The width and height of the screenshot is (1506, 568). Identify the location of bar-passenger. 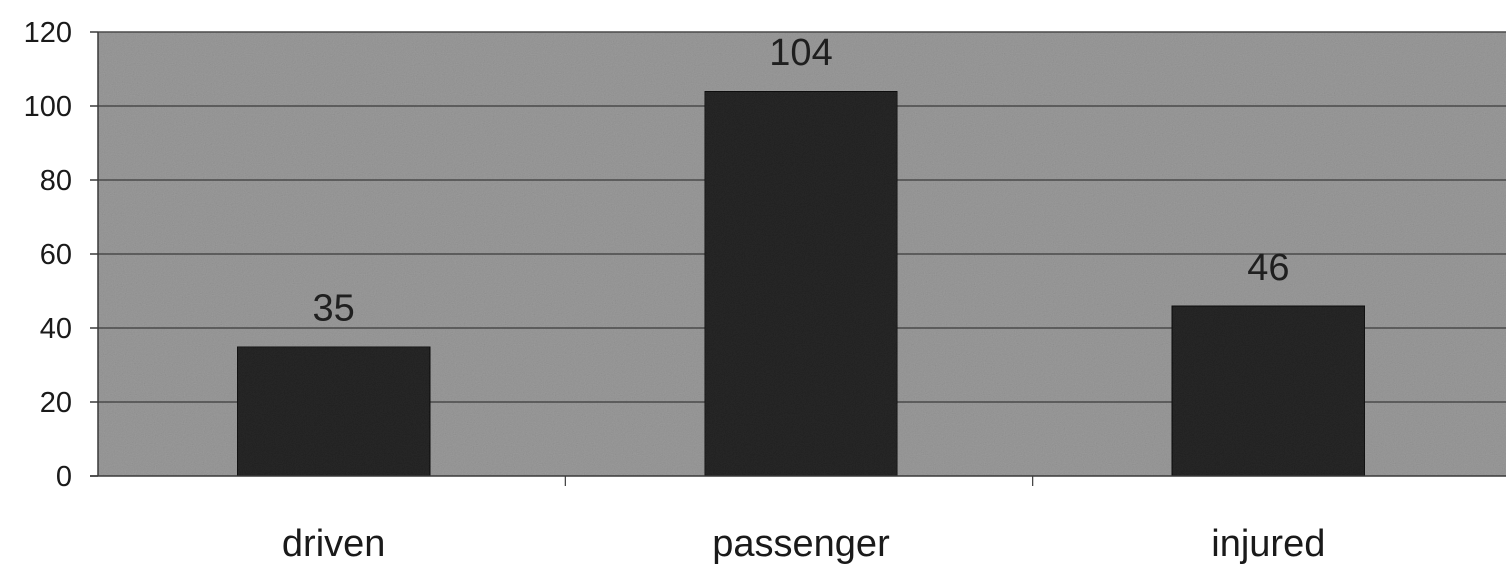
(801, 283).